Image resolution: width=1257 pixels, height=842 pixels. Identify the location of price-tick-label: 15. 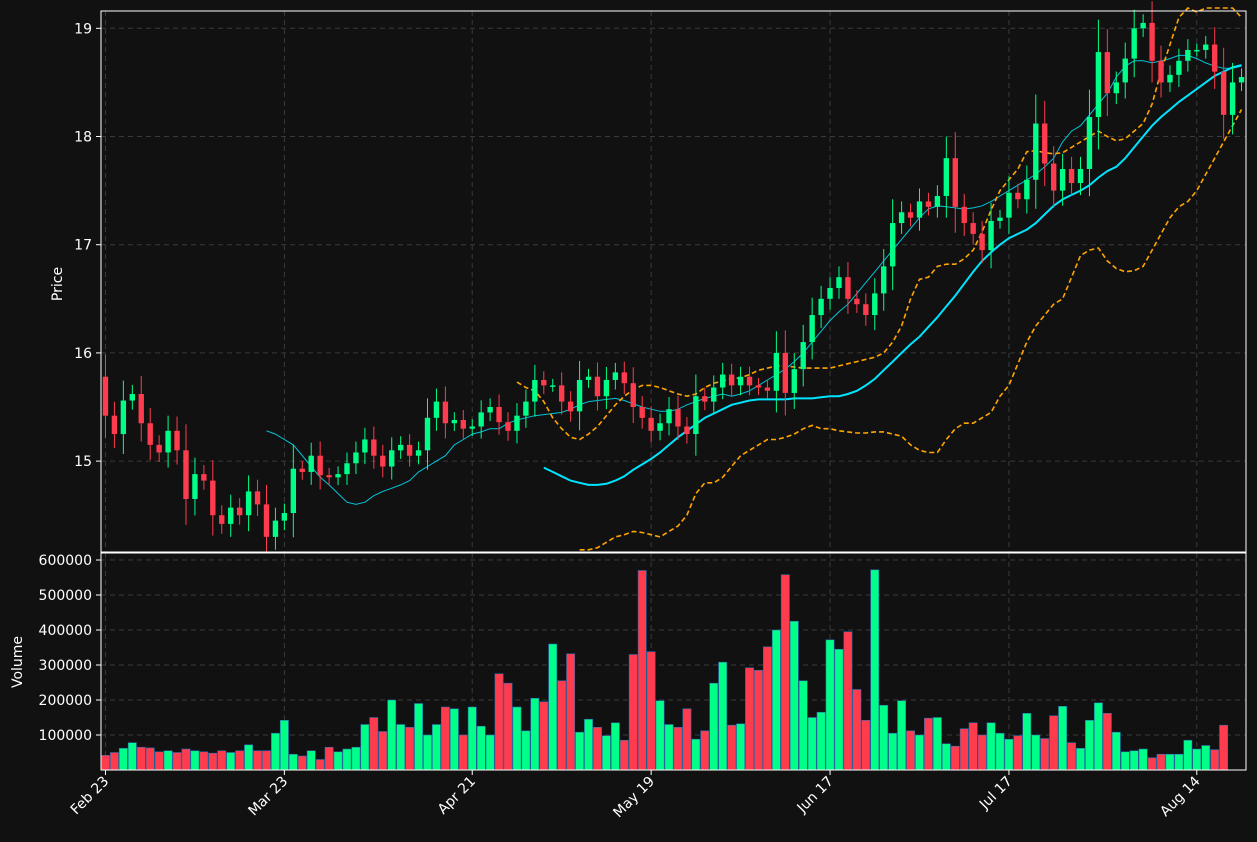
(83, 462).